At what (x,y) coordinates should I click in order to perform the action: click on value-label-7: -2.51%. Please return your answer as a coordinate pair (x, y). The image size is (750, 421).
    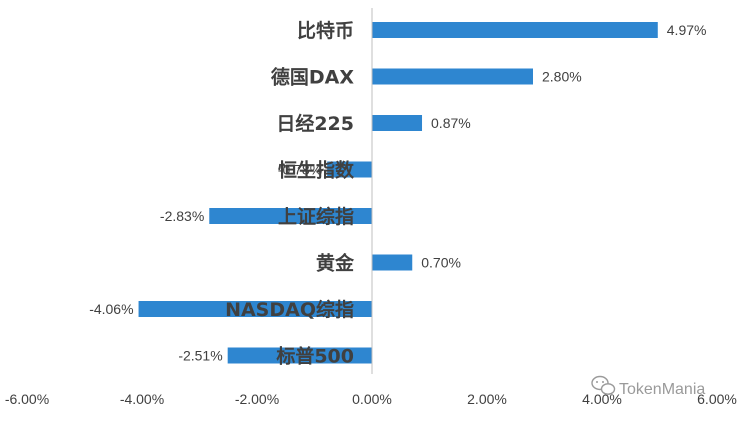
    Looking at the image, I should click on (200, 356).